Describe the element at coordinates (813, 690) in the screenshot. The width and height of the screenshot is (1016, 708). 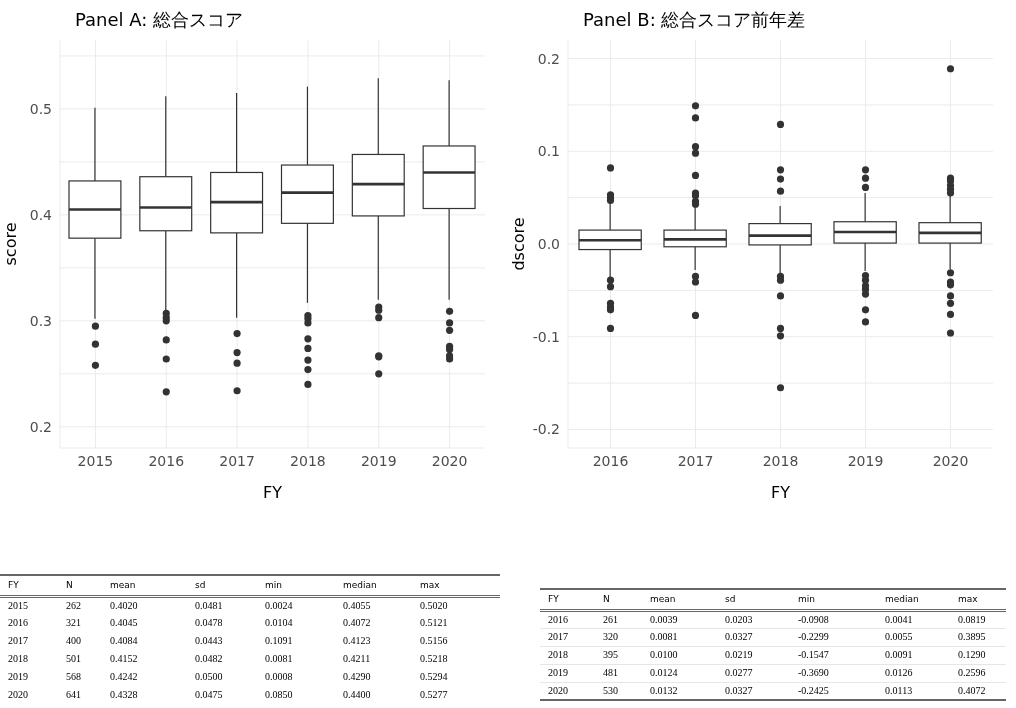
I see `text: -0.2425` at that location.